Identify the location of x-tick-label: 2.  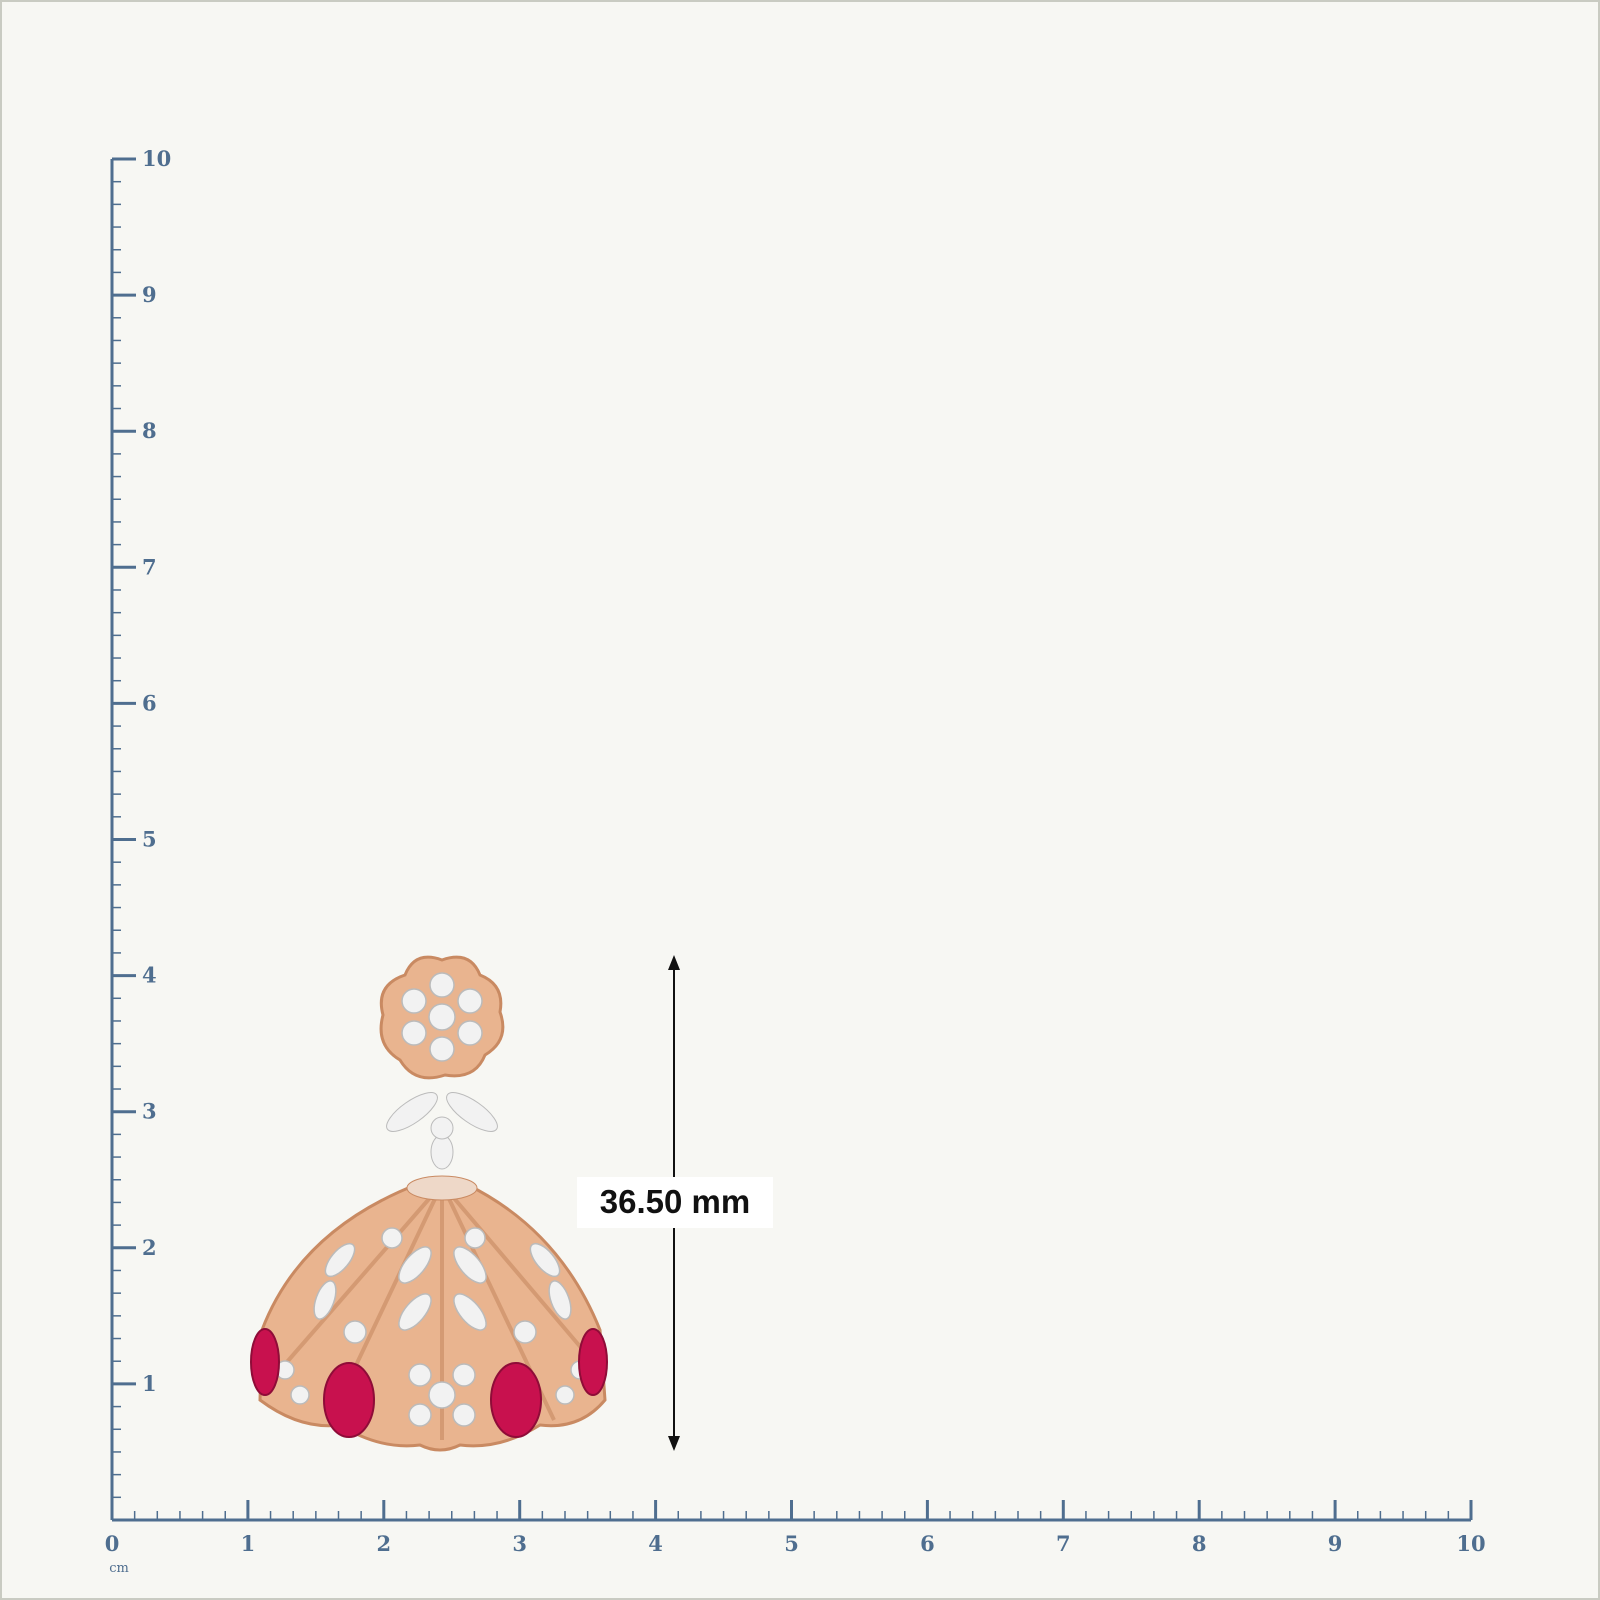
(383, 1543).